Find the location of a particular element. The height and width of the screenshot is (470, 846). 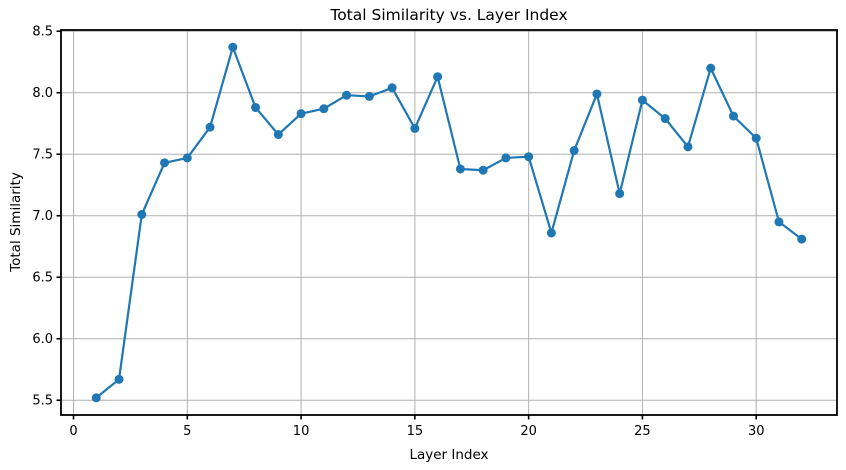

y-axis-label: Total Similarity is located at coordinates (16, 222).